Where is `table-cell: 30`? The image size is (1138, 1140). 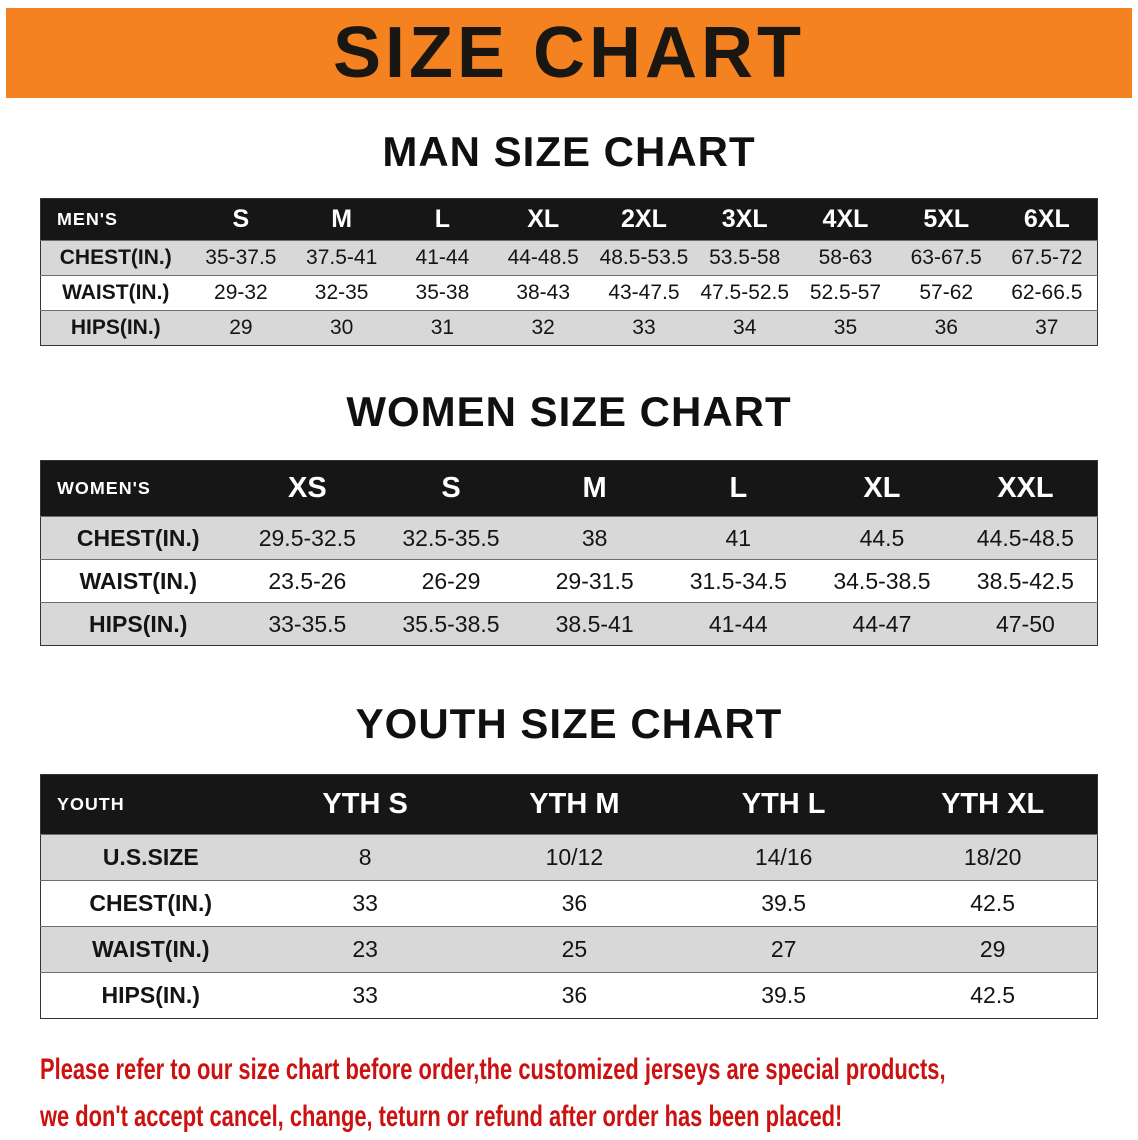 table-cell: 30 is located at coordinates (341, 328).